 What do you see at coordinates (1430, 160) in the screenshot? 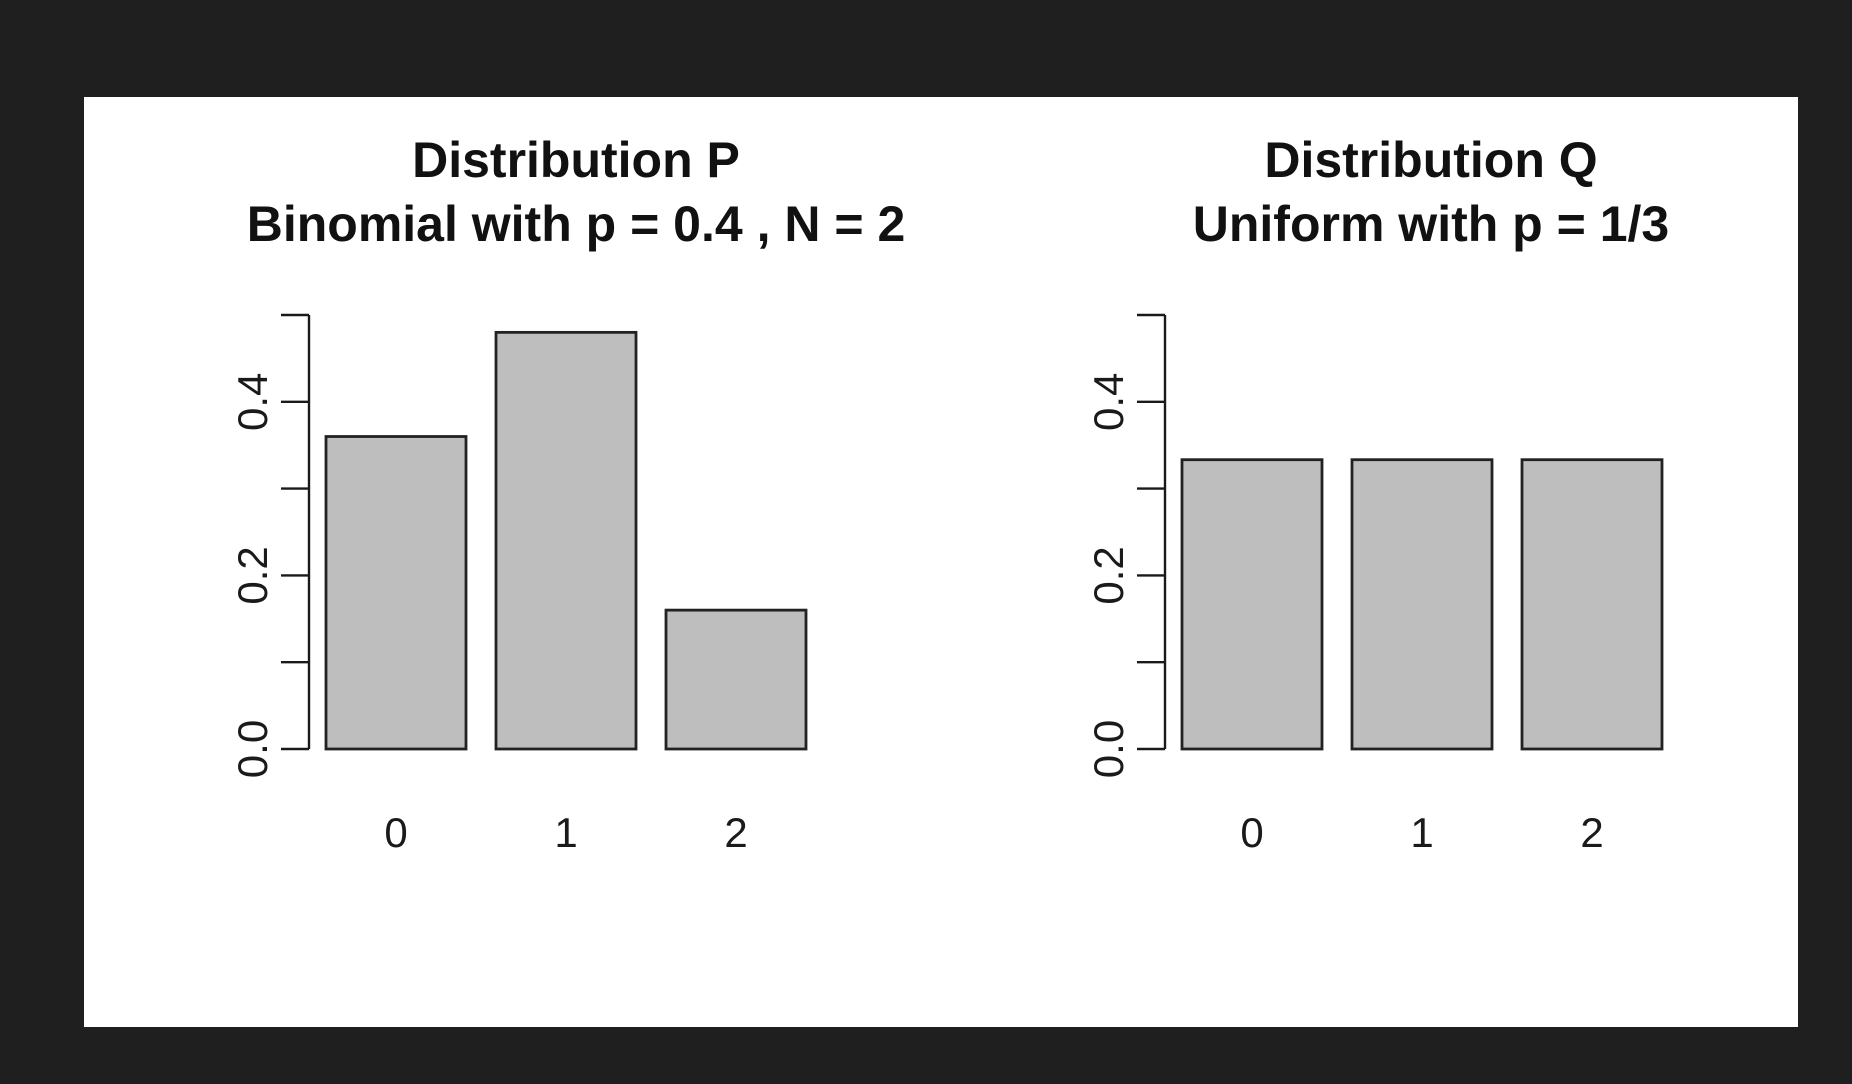
I see `chart-title: Distribution Q` at bounding box center [1430, 160].